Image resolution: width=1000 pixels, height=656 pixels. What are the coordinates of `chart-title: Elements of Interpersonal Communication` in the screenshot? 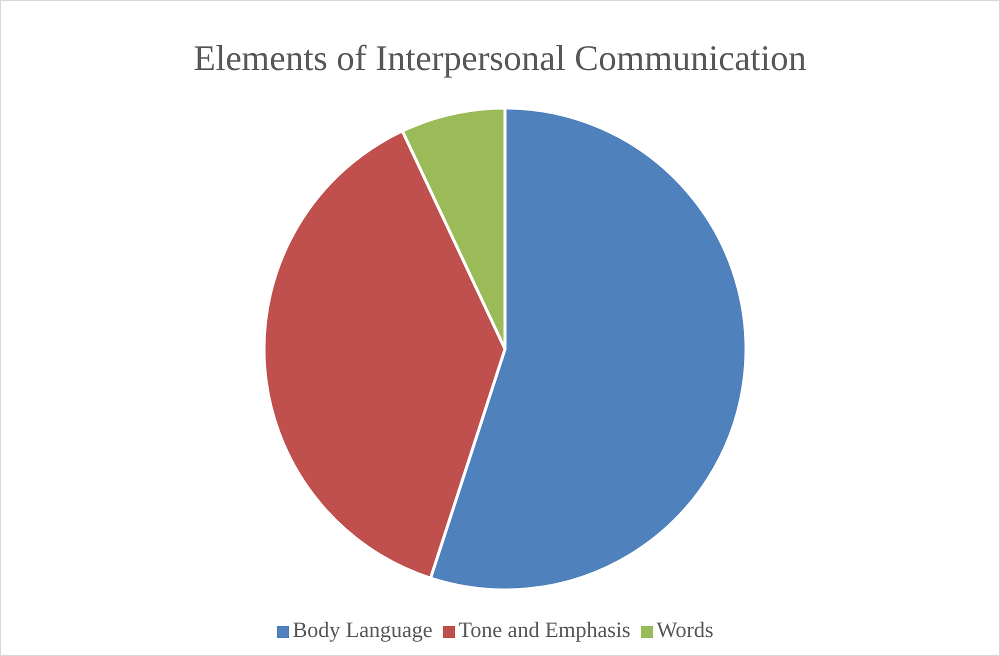 It's located at (500, 58).